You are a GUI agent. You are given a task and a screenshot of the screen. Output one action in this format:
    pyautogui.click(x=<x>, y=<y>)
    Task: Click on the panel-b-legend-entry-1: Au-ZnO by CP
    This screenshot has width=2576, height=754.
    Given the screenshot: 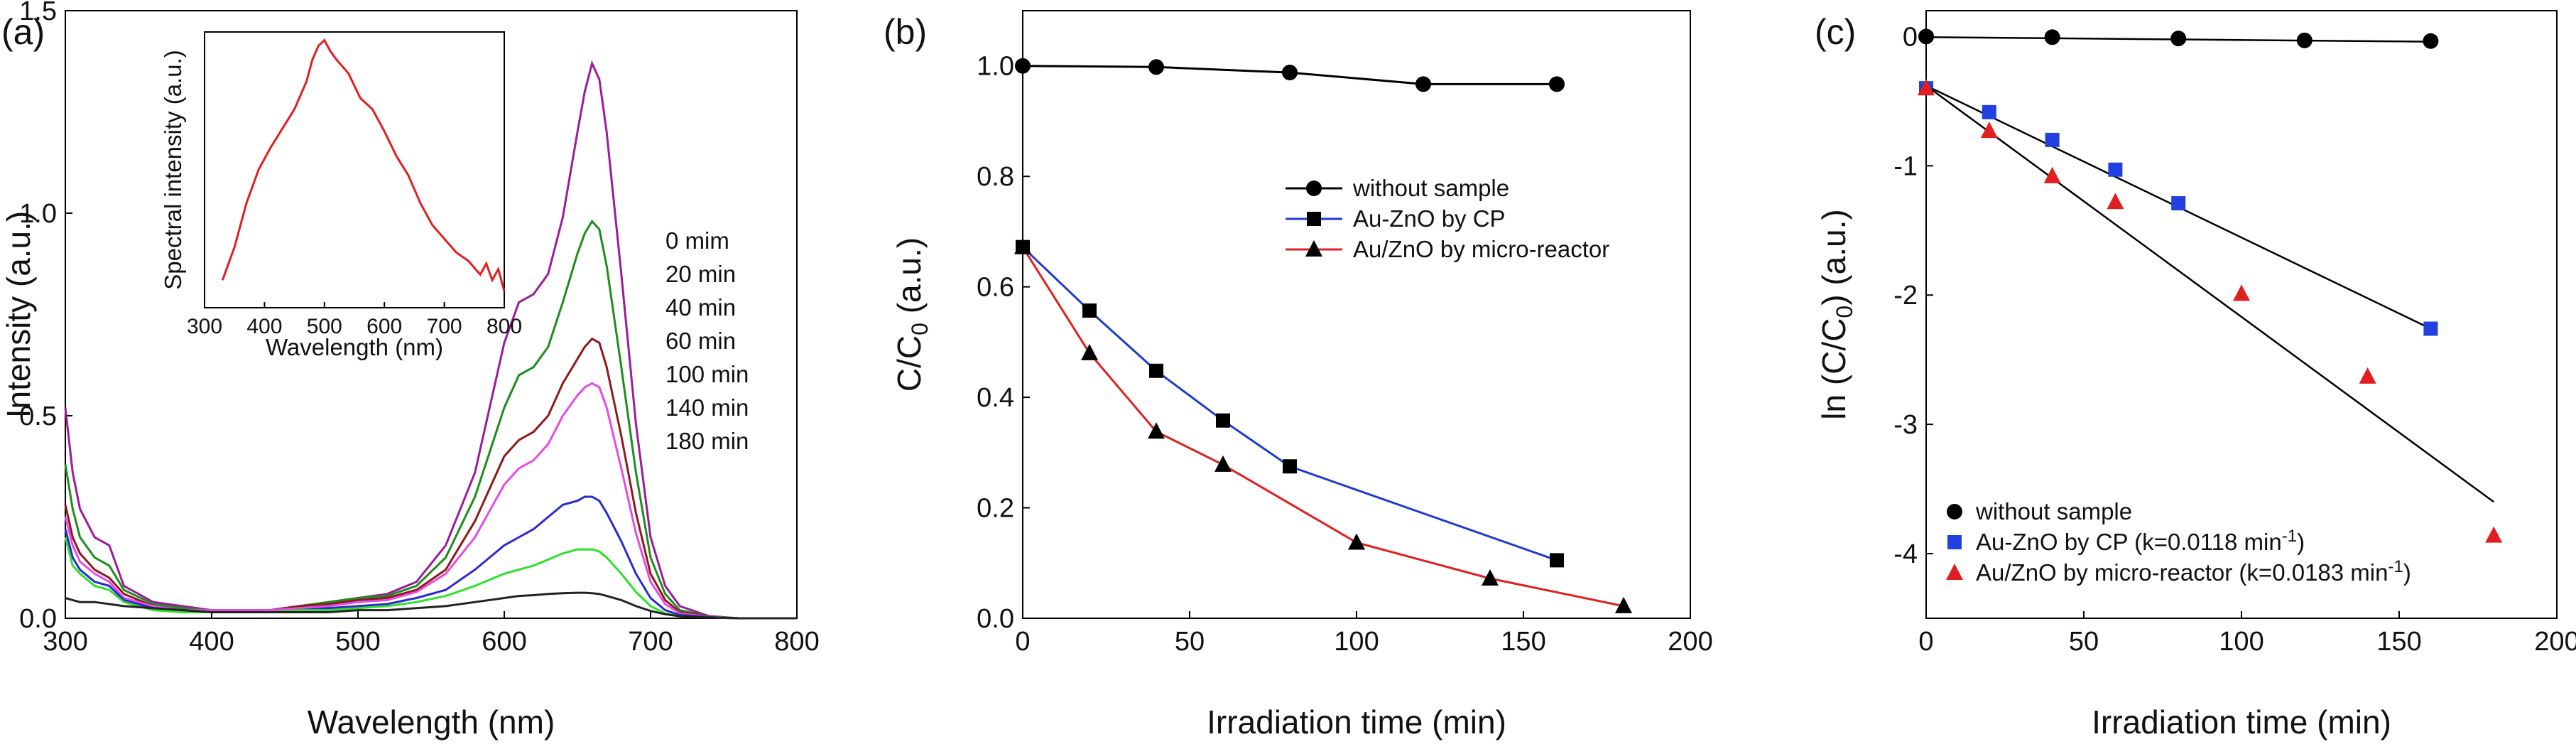 What is the action you would take?
    pyautogui.click(x=1430, y=218)
    